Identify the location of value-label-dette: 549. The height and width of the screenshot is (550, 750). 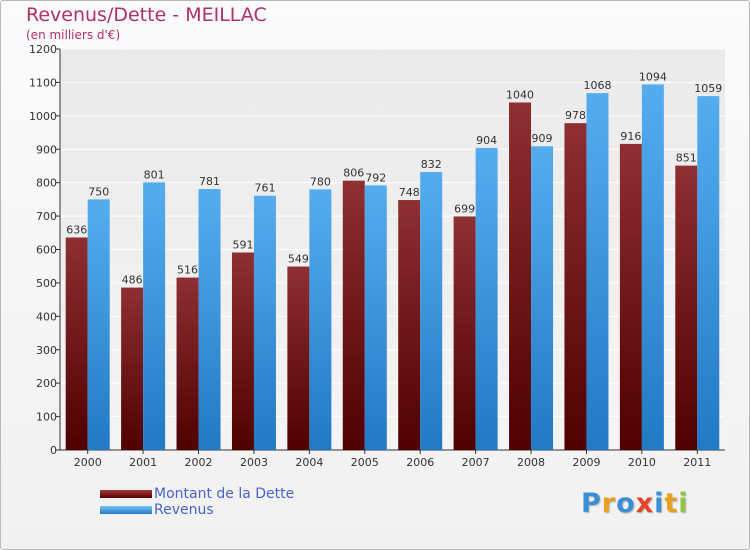
(298, 259).